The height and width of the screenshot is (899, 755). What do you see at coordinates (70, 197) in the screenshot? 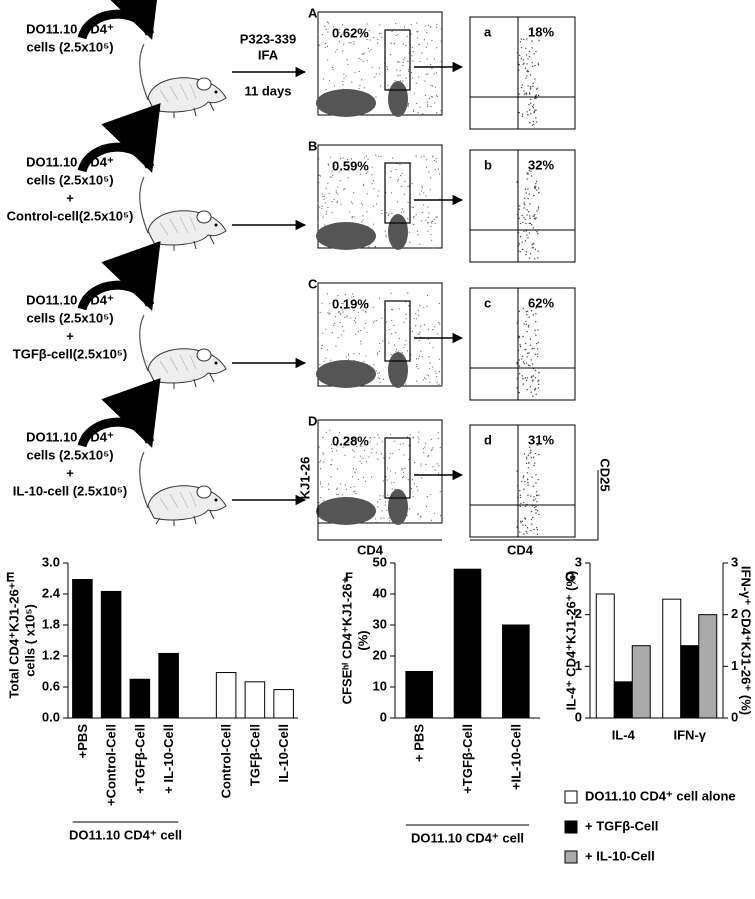
I see `condition-label: +` at bounding box center [70, 197].